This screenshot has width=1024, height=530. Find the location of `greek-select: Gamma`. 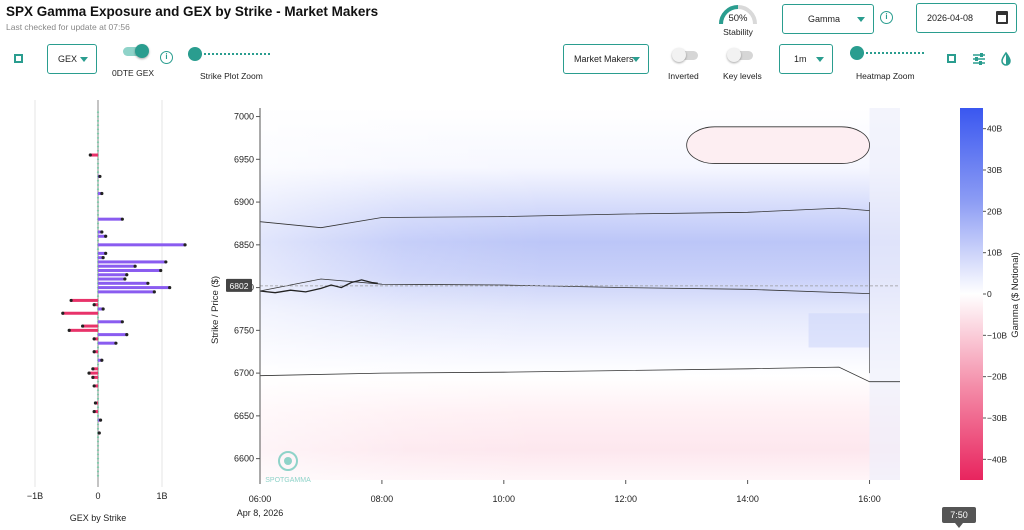

greek-select: Gamma is located at coordinates (828, 19).